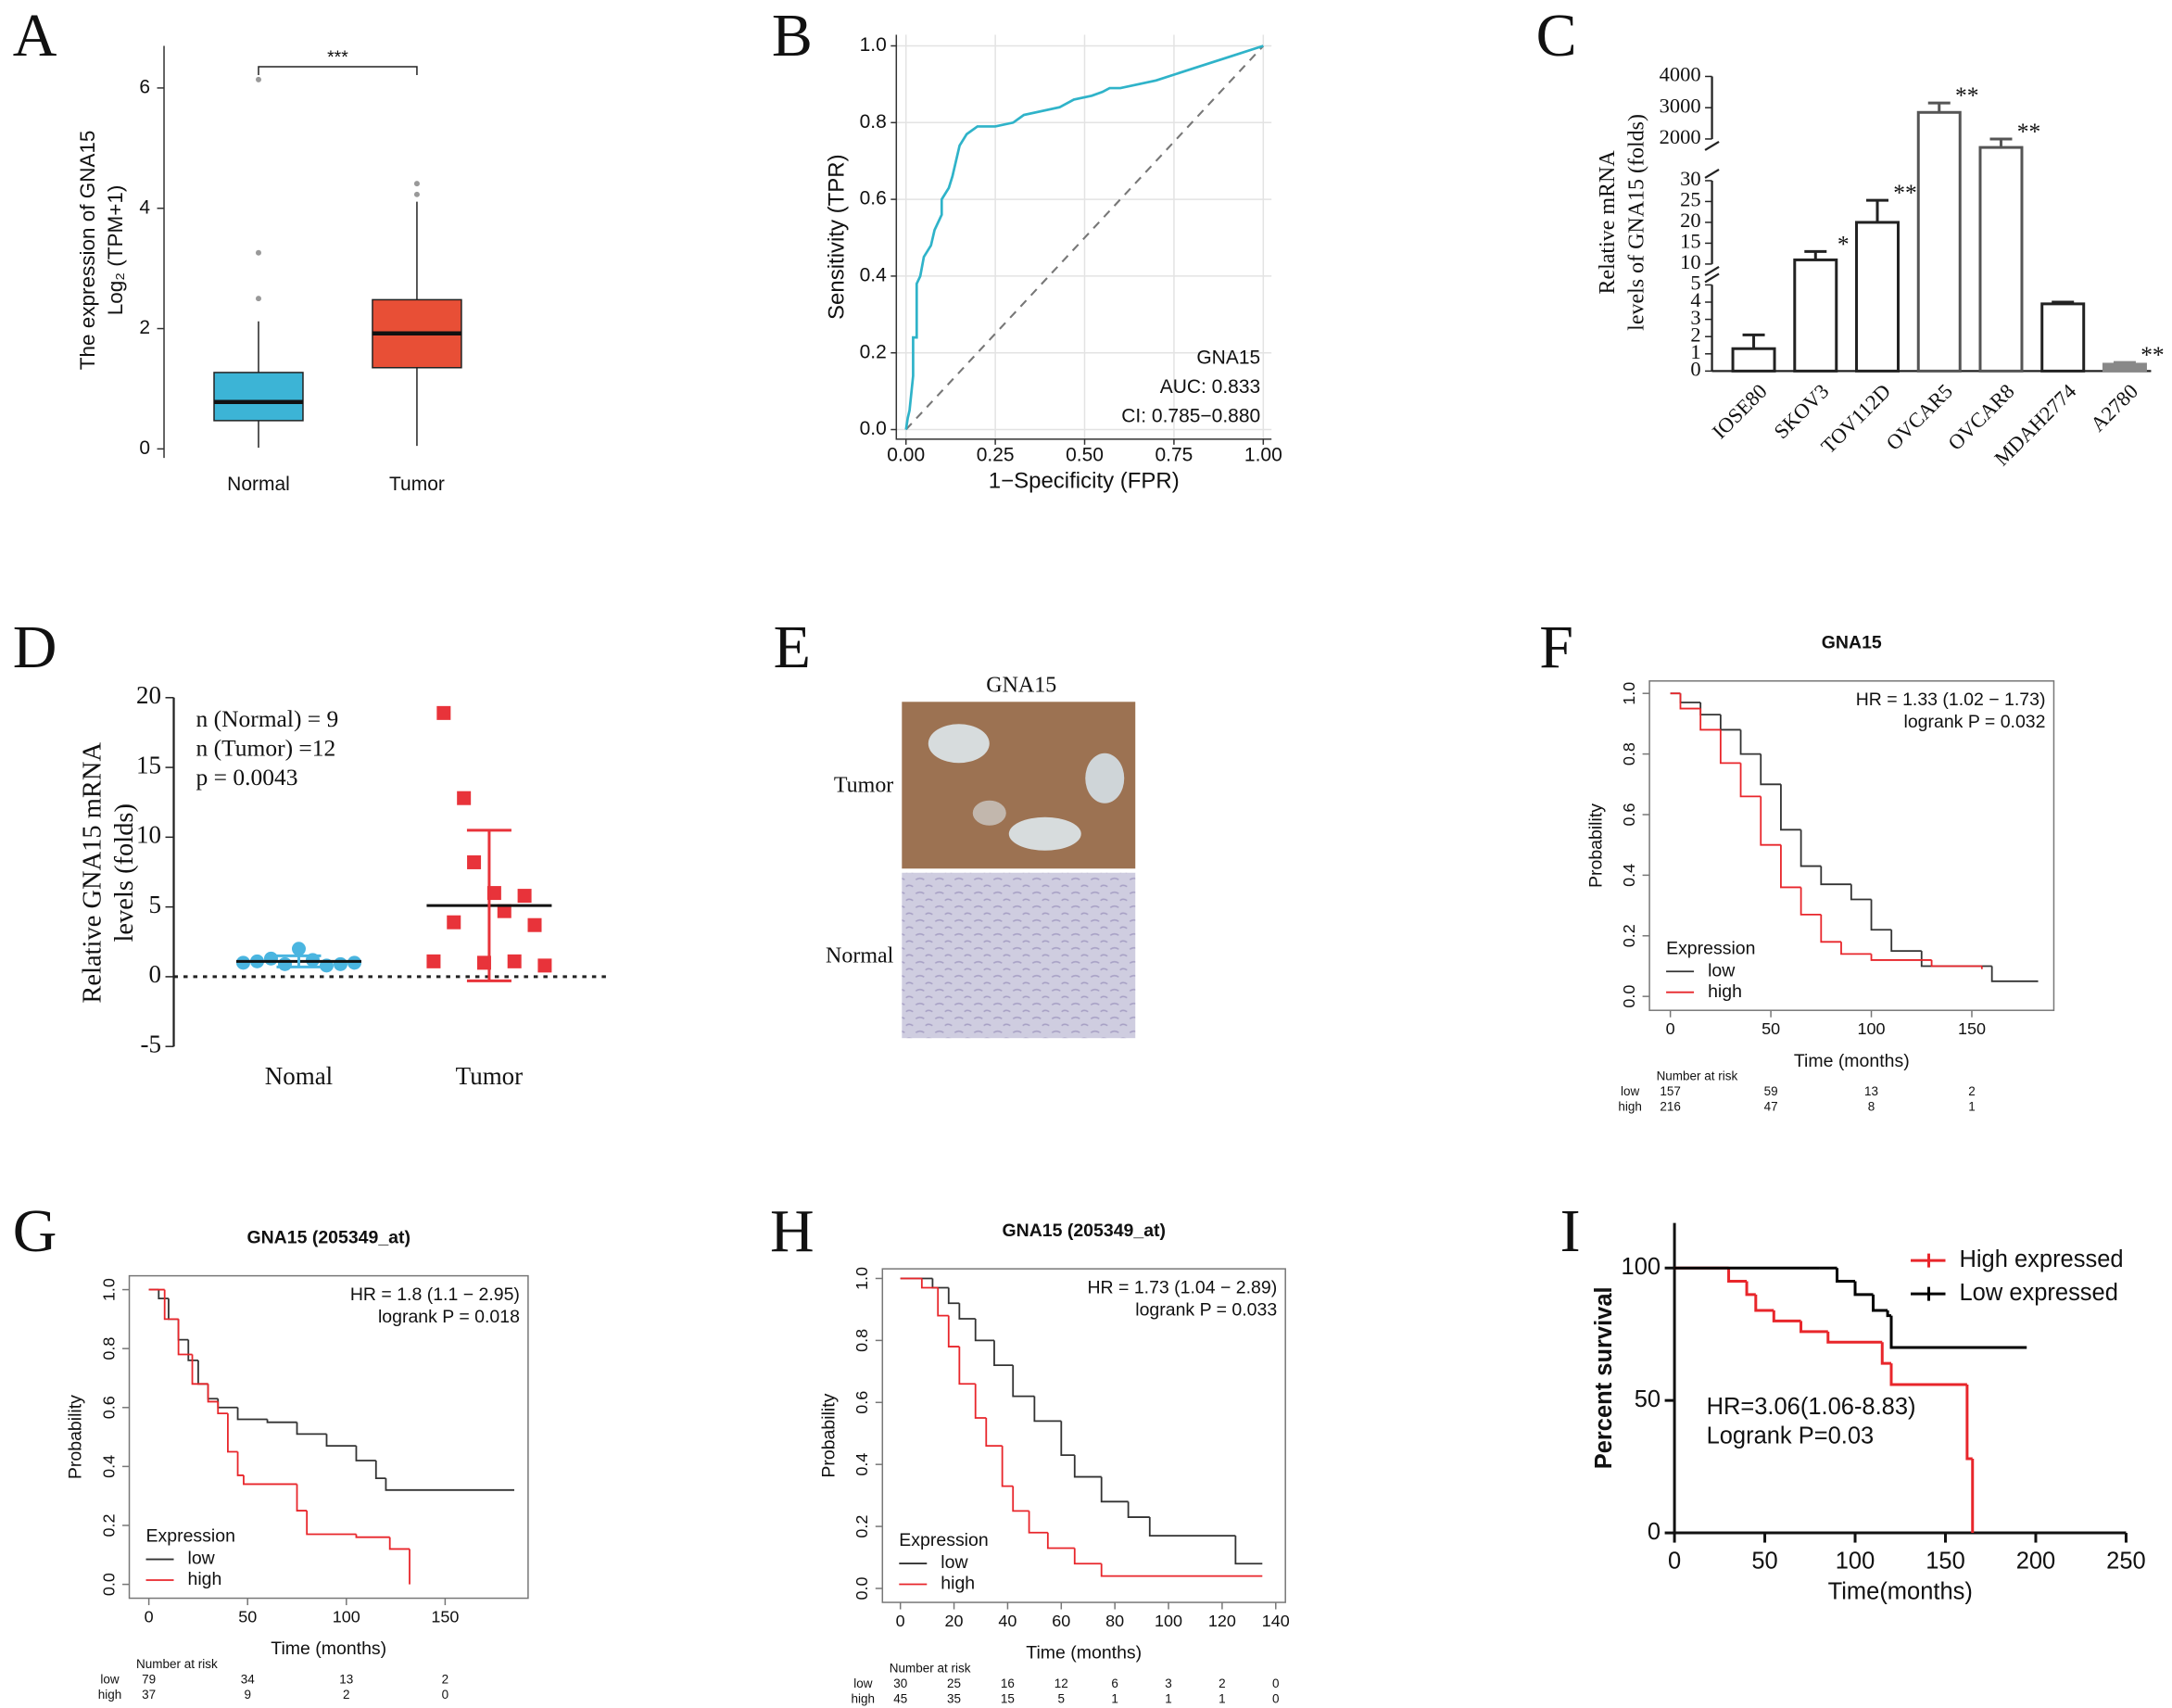  What do you see at coordinates (1008, 1699) in the screenshot?
I see `risk-count: 15` at bounding box center [1008, 1699].